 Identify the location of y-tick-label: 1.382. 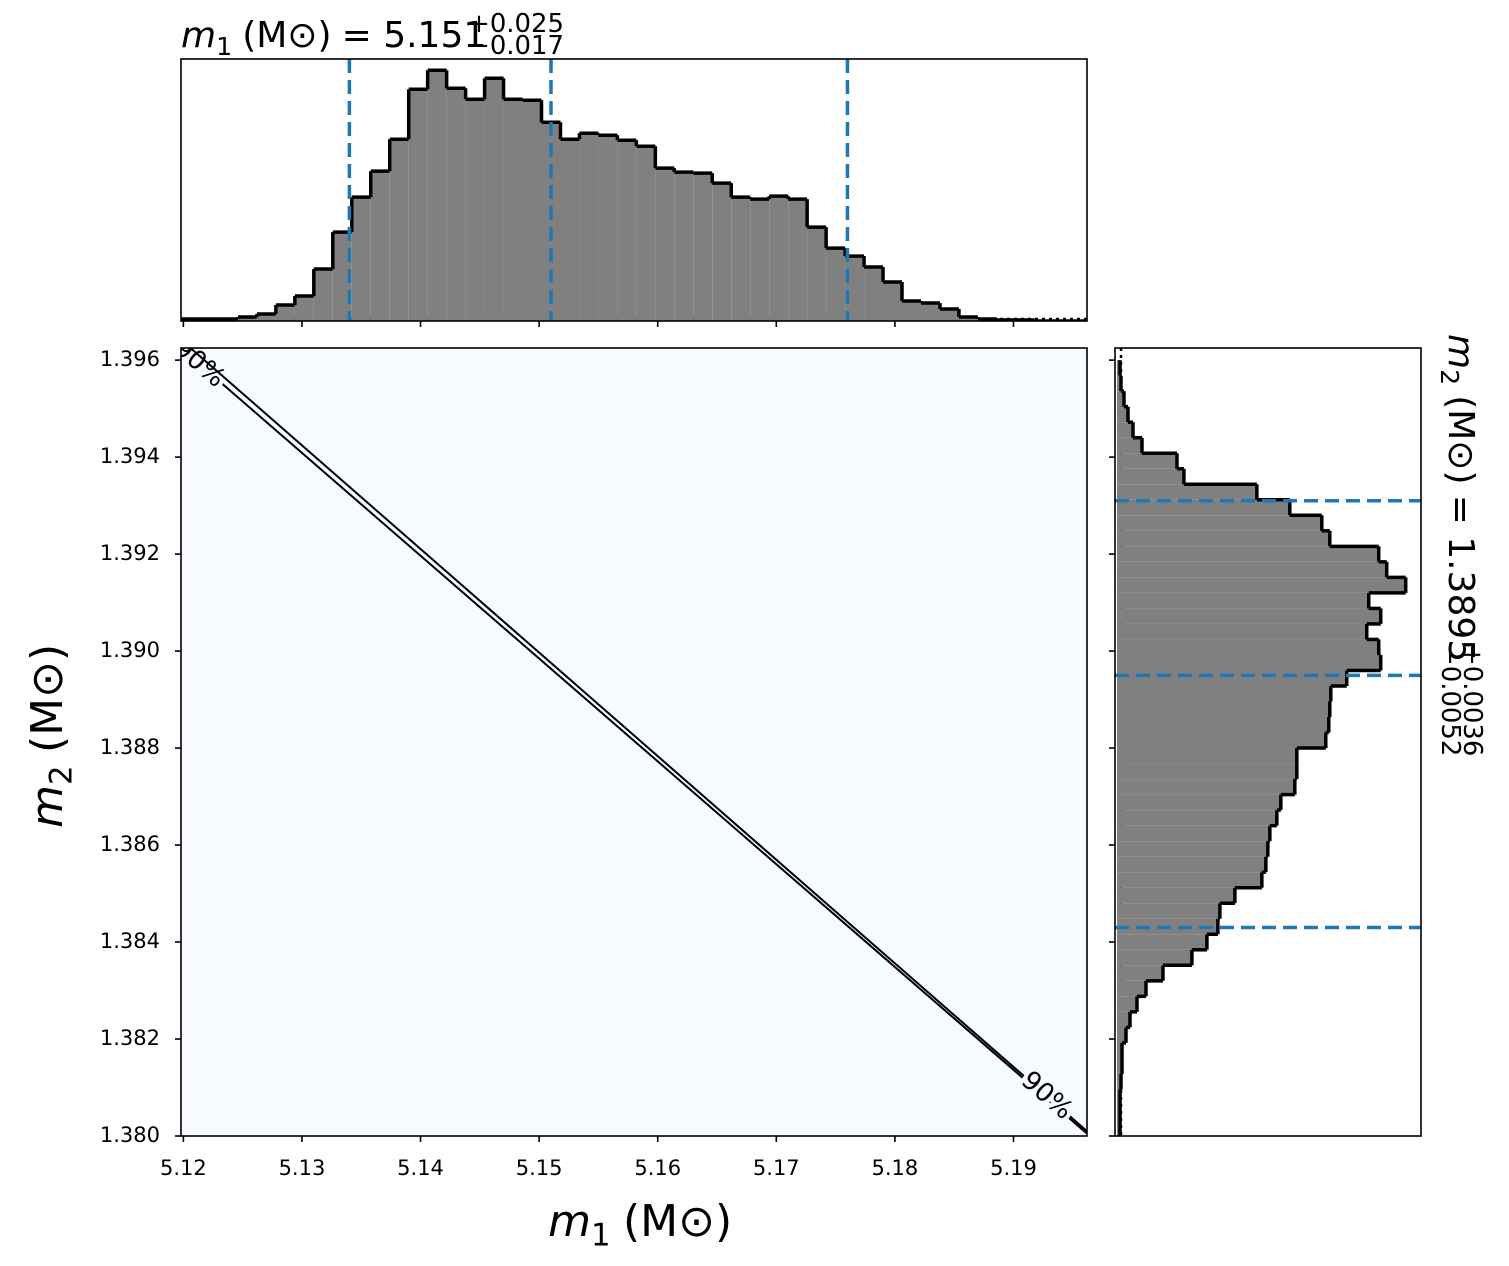
(130, 1038).